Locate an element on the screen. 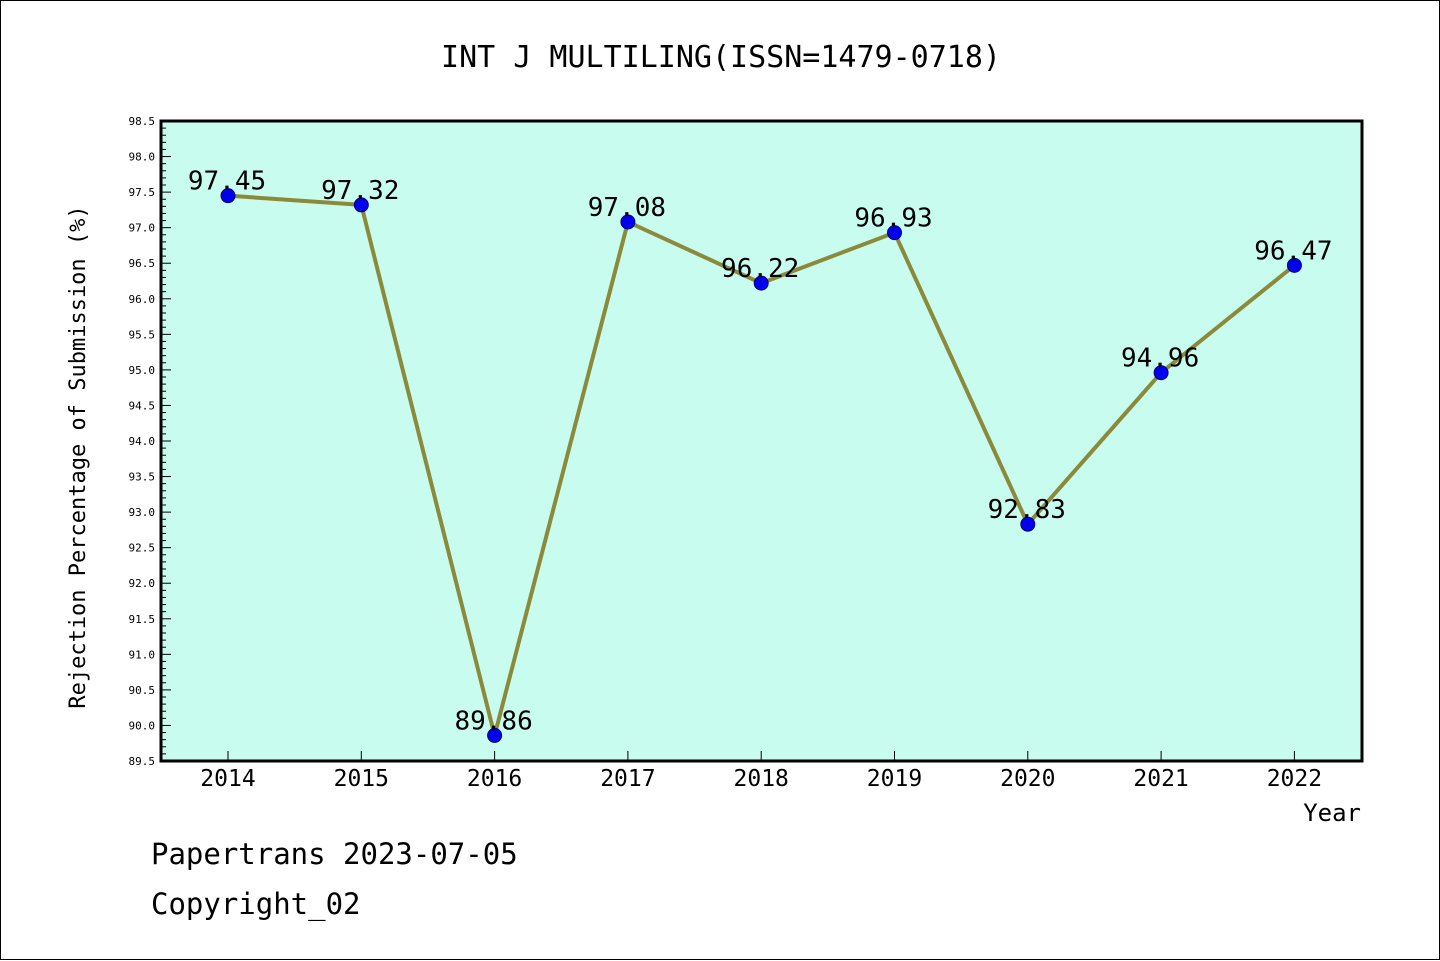 The image size is (1440, 961). x-tick-label: 2020 is located at coordinates (1027, 779).